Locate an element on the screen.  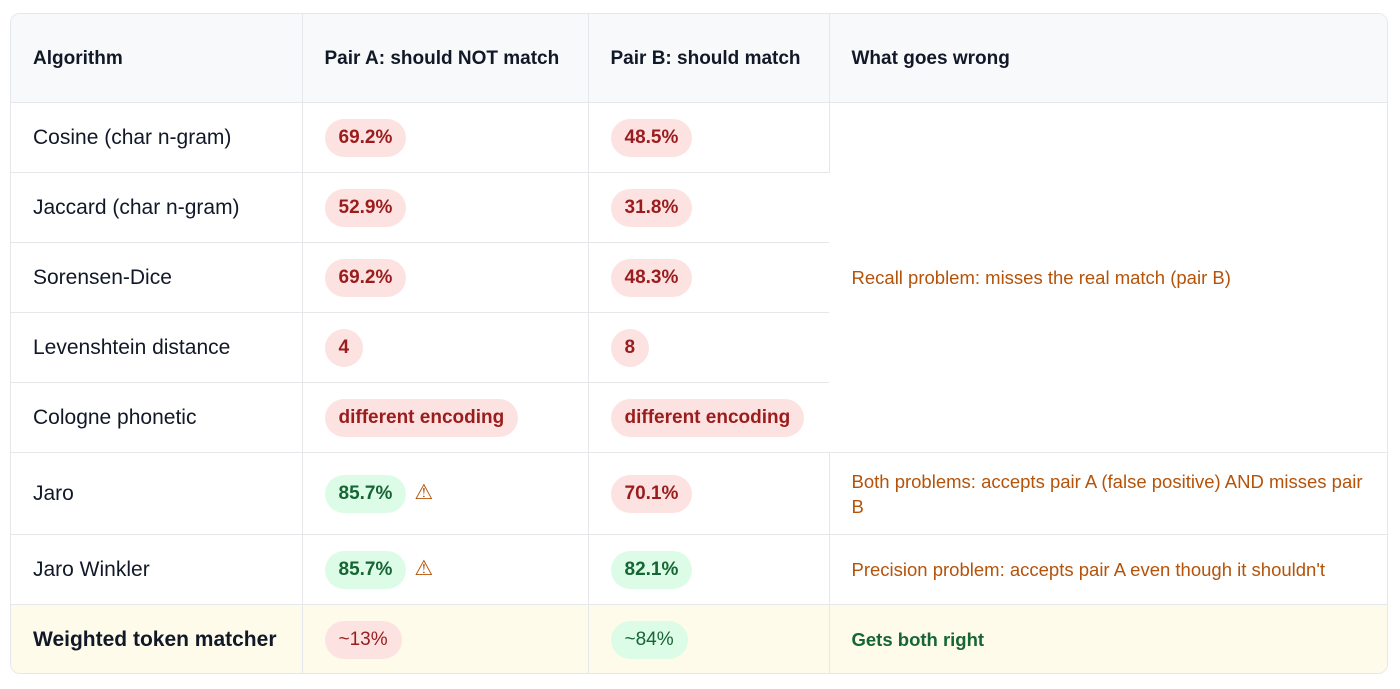
header-pair-b: Pair B: should match is located at coordinates (709, 58).